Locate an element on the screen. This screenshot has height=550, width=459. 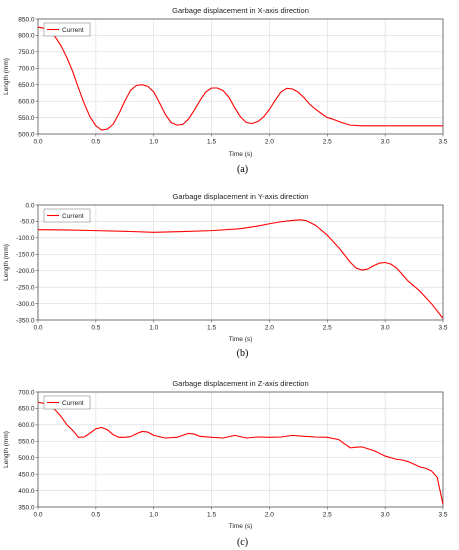
chart-title: Garbage displacement in X-axis direction is located at coordinates (240, 10).